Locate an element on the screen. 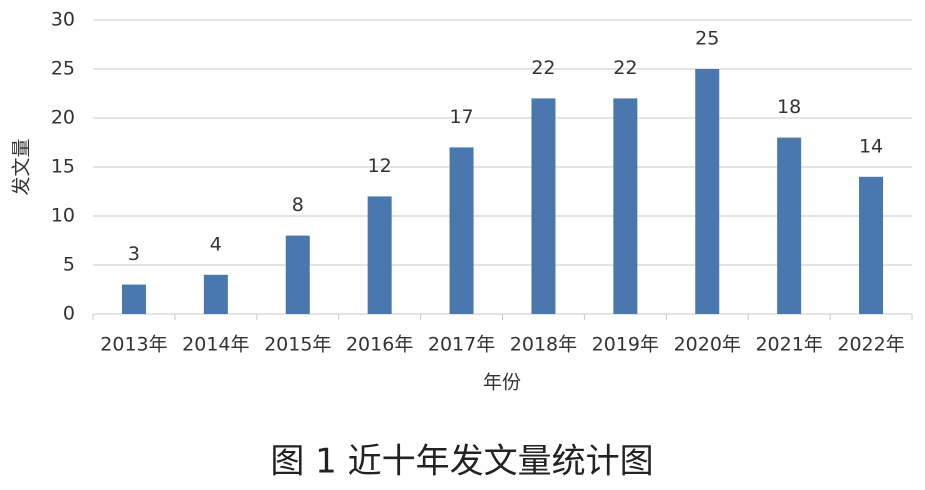  x-axis-title: 年份 is located at coordinates (502, 383).